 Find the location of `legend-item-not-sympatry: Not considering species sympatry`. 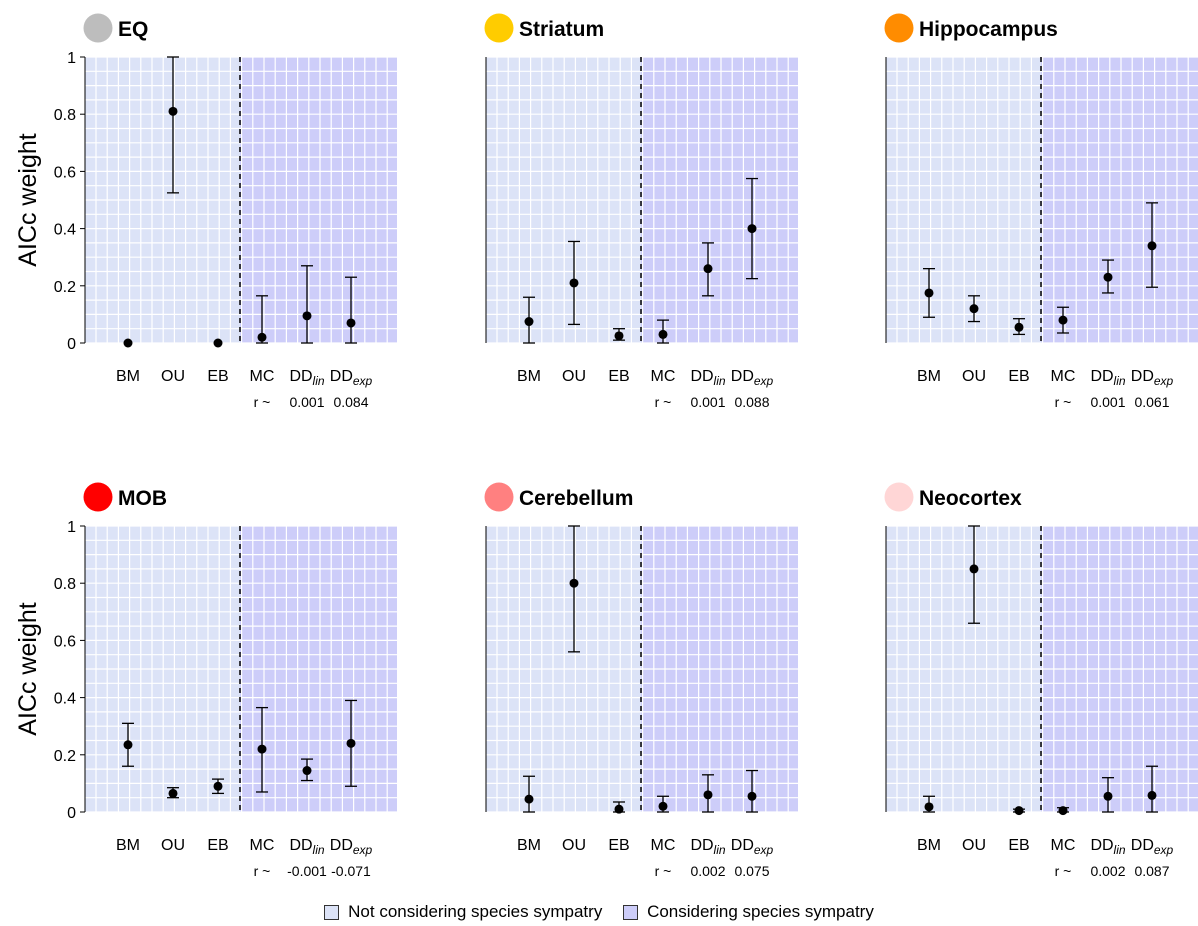

legend-item-not-sympatry: Not considering species sympatry is located at coordinates (463, 912).